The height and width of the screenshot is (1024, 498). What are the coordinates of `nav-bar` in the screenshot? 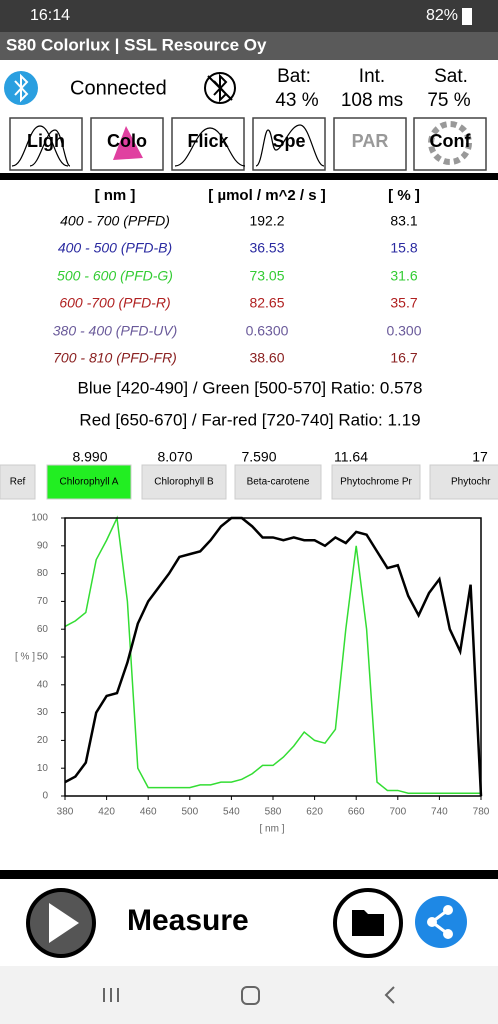 It's located at (249, 995).